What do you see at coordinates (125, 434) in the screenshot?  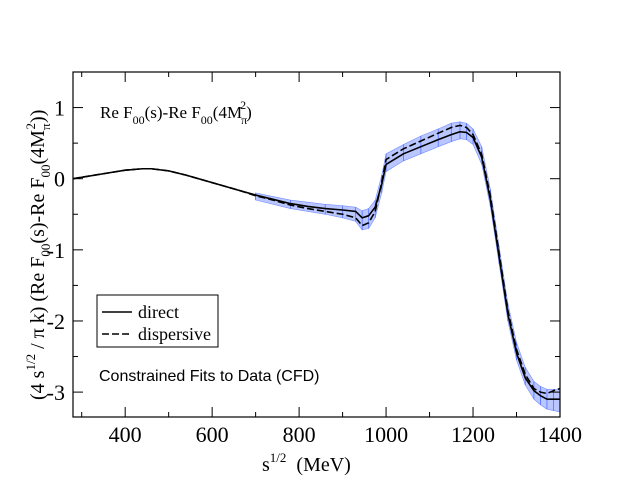 I see `x-tick-label: 400` at bounding box center [125, 434].